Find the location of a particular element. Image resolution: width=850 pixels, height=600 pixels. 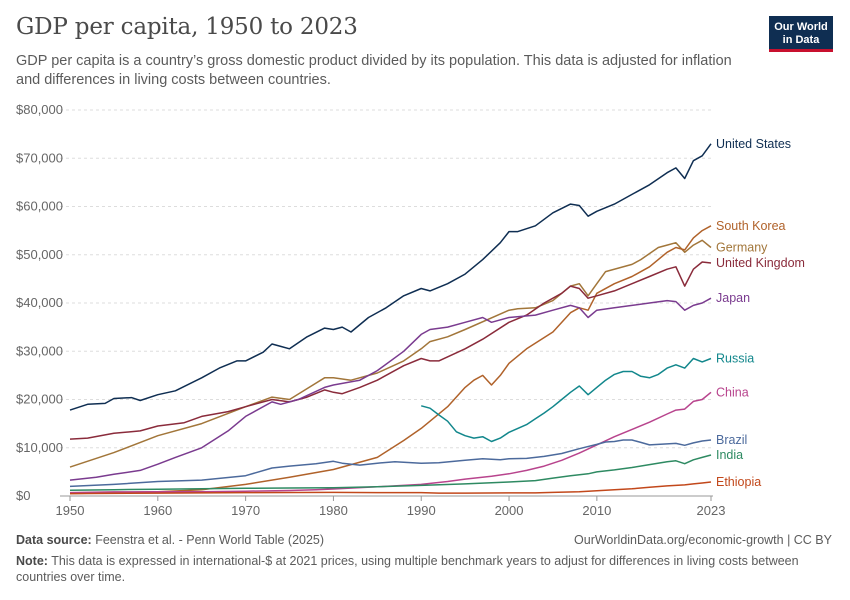

series-line-china is located at coordinates (390, 442).